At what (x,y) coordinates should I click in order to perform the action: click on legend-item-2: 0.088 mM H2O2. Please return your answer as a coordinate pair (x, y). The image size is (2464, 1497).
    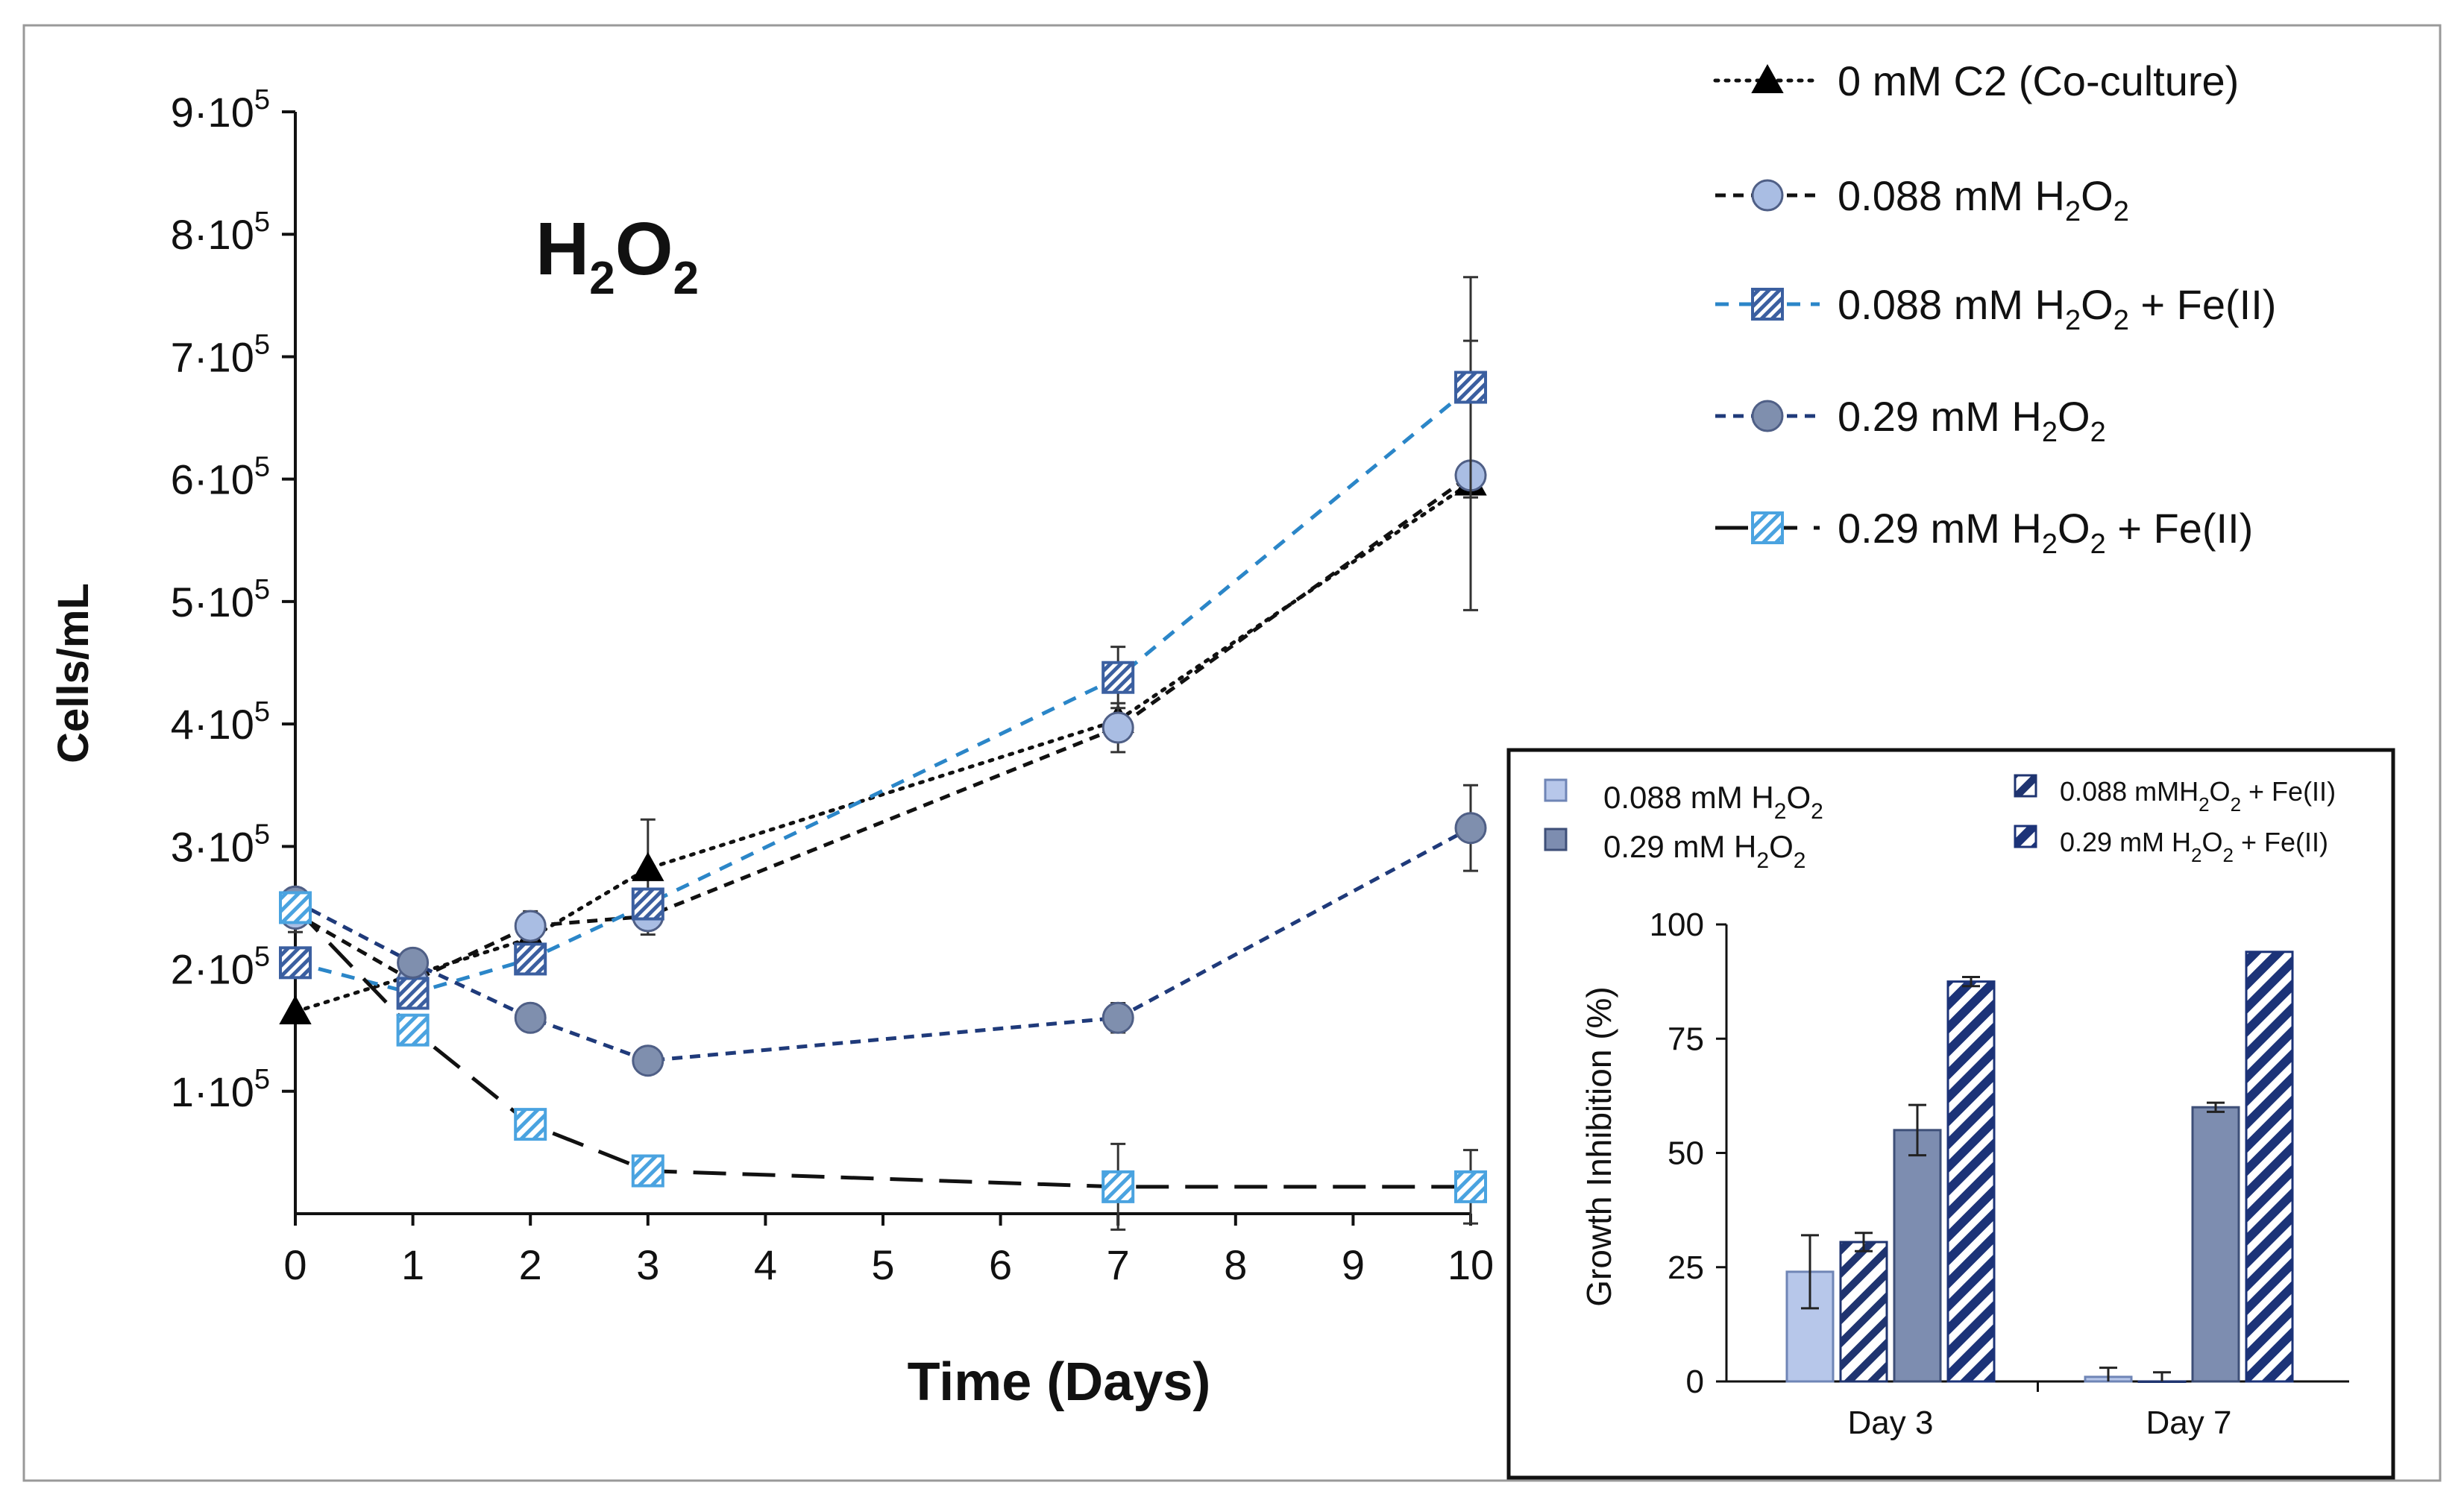
    Looking at the image, I should click on (1922, 199).